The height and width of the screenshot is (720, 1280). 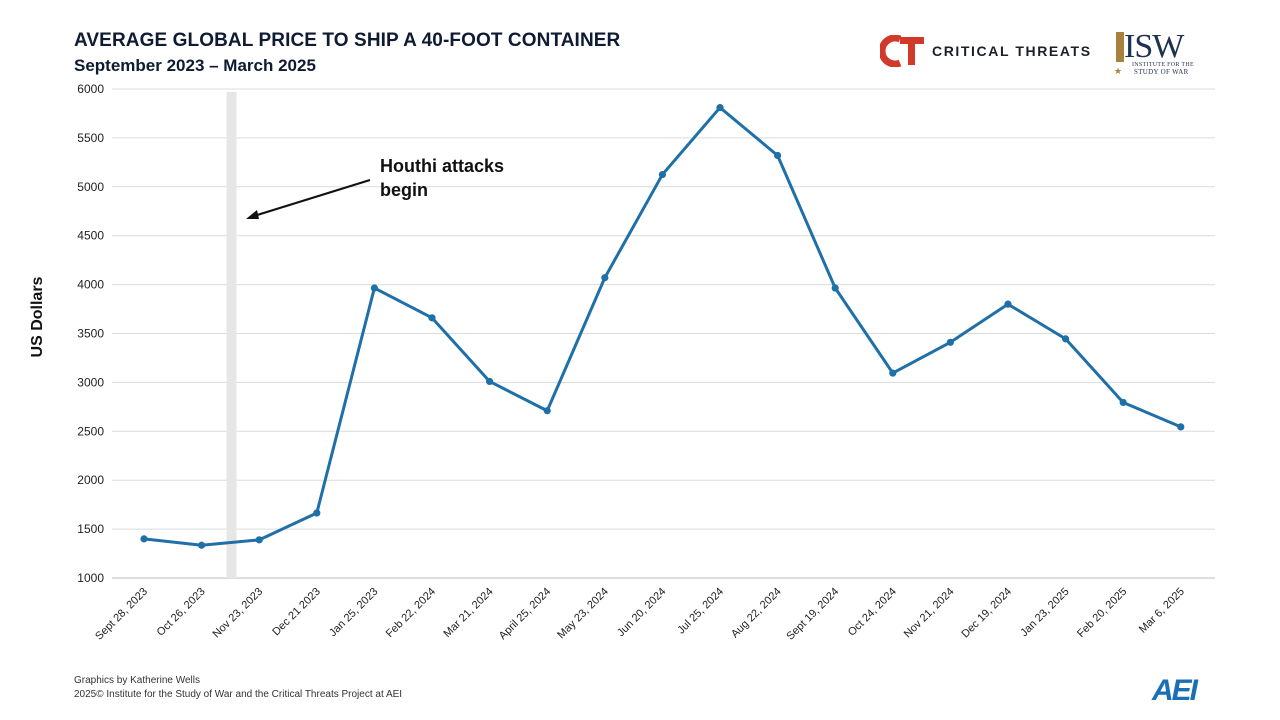 What do you see at coordinates (583, 614) in the screenshot?
I see `x-tick-label: May 23, 2024` at bounding box center [583, 614].